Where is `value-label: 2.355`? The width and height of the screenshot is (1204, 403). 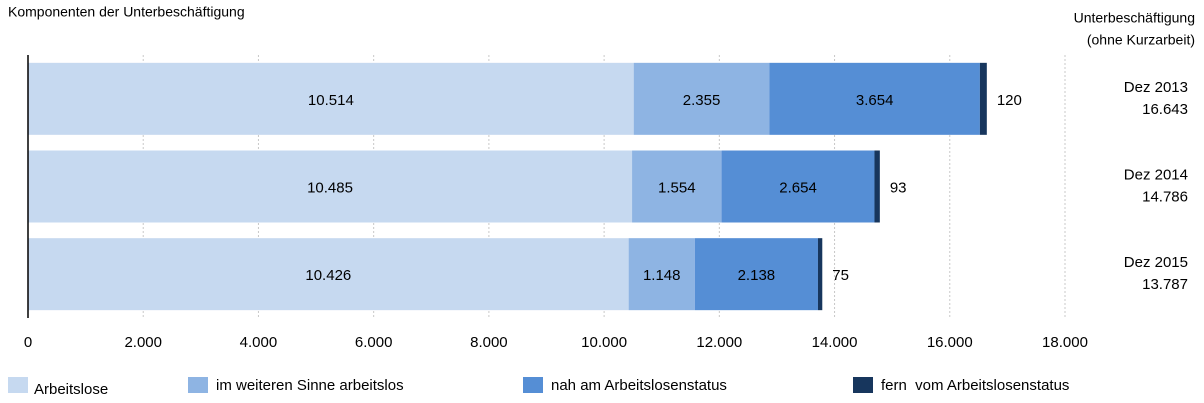
value-label: 2.355 is located at coordinates (702, 100).